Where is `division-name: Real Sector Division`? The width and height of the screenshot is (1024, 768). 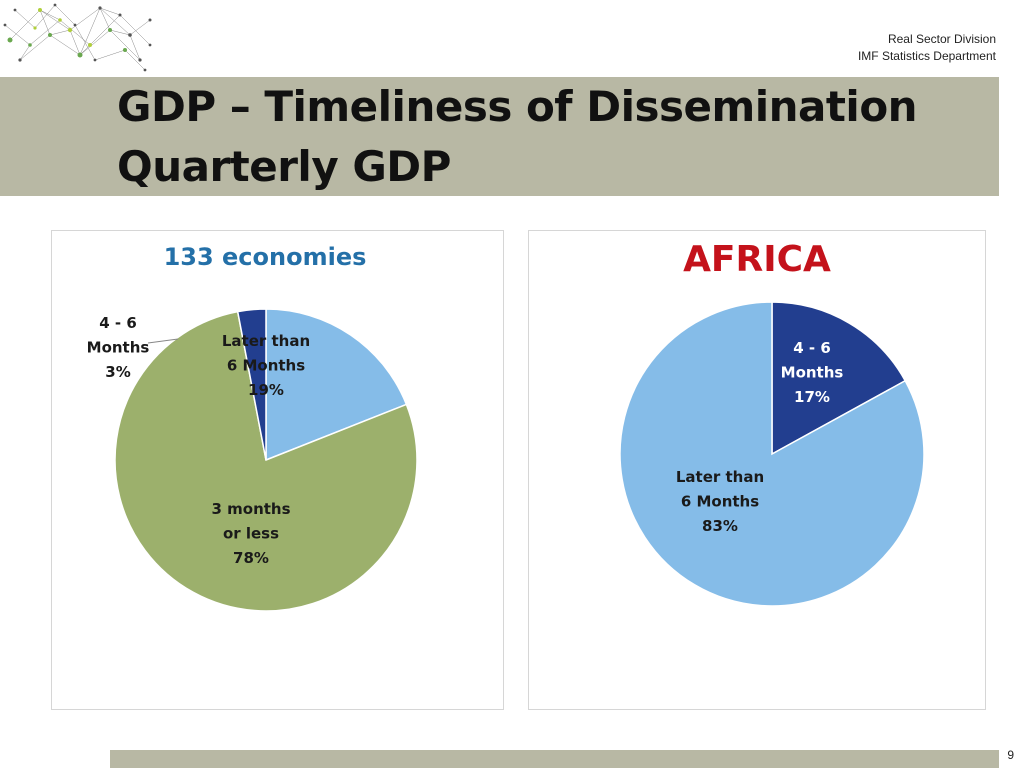 division-name: Real Sector Division is located at coordinates (941, 39).